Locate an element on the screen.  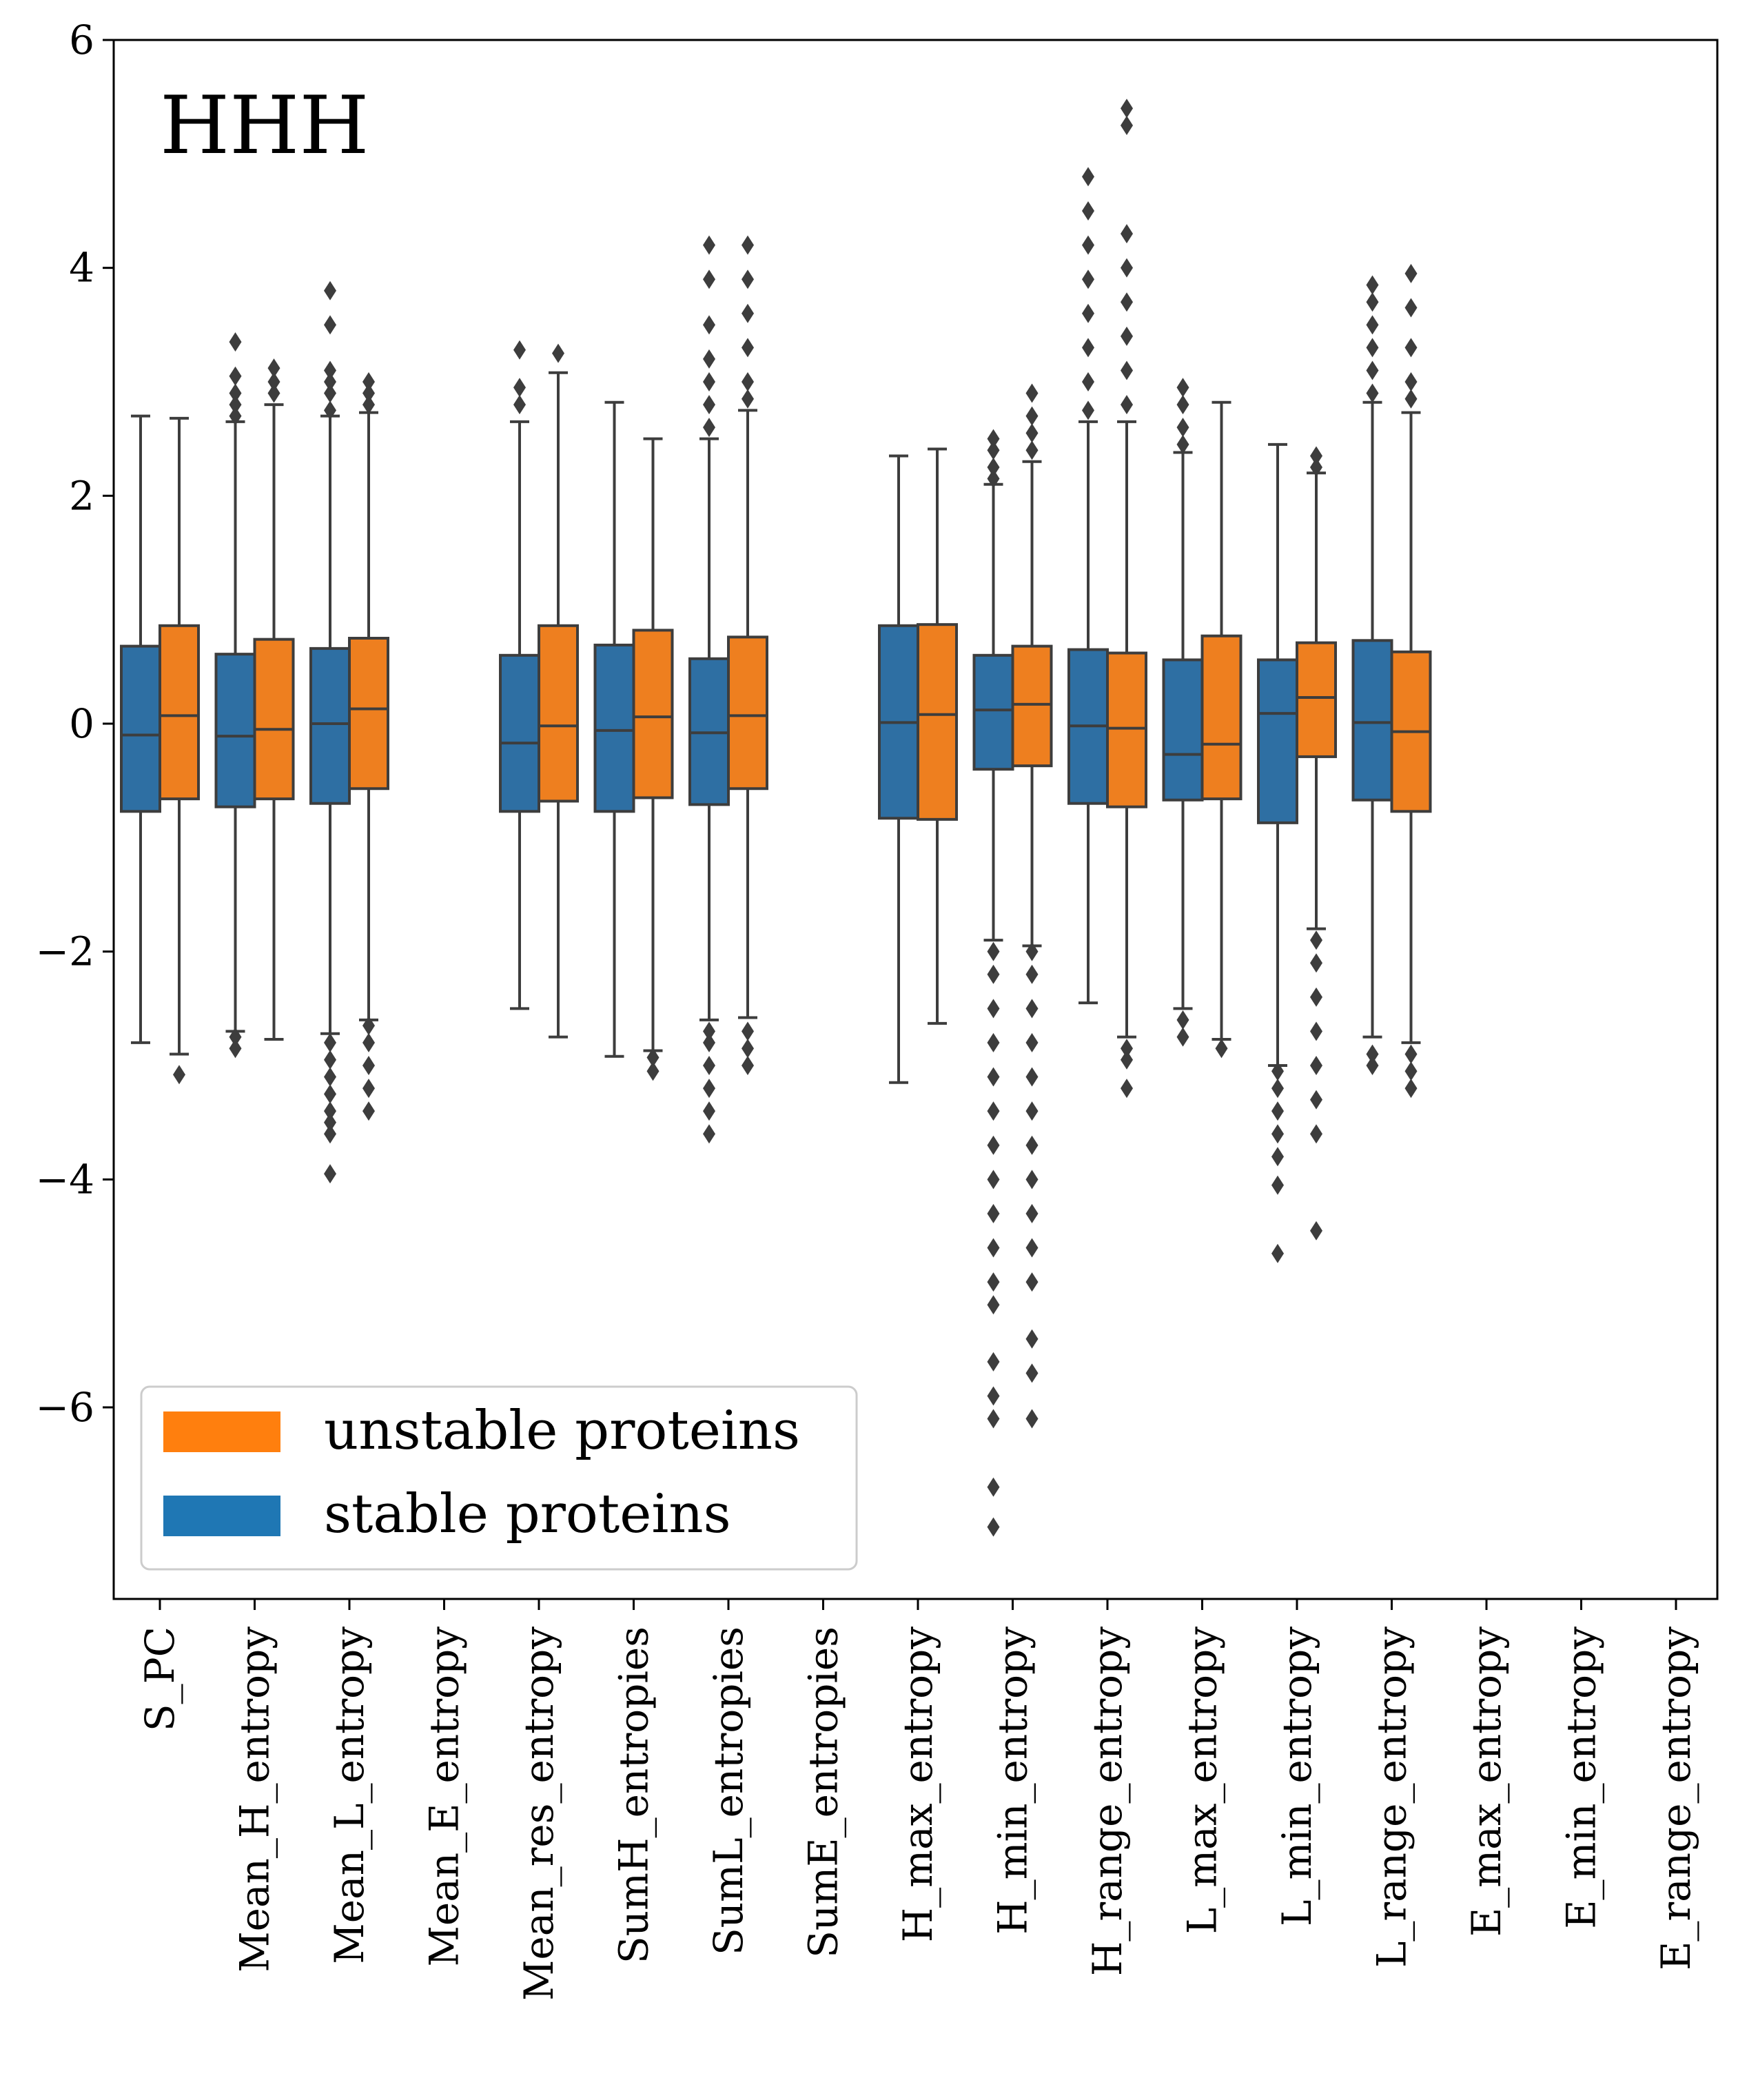
x-tick-label: SumE_entropies is located at coordinates (823, 1793).